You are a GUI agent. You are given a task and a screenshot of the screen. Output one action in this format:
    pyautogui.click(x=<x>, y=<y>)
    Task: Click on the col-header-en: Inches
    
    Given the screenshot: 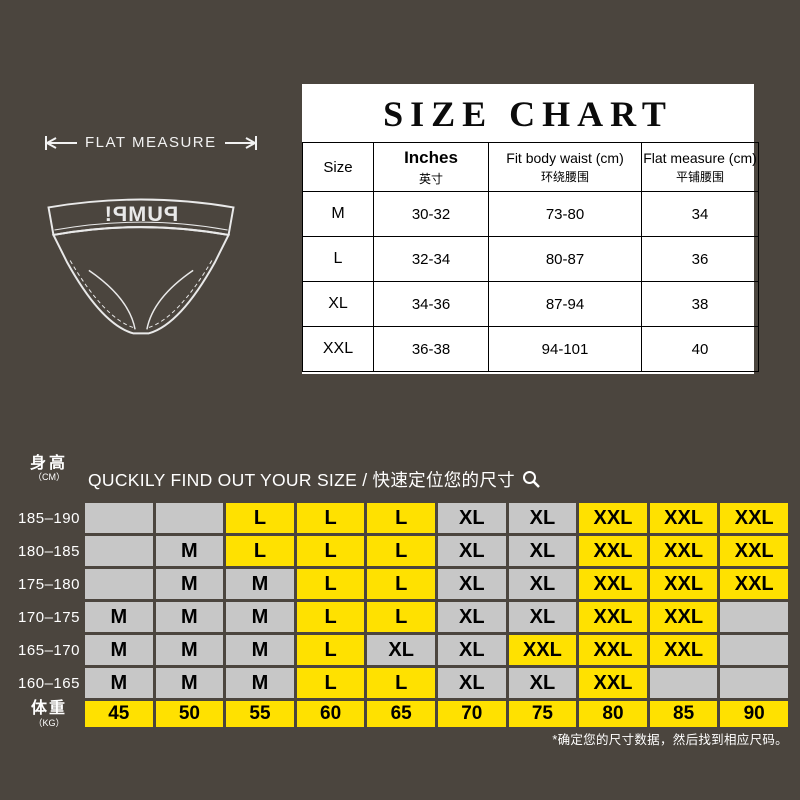 What is the action you would take?
    pyautogui.click(x=431, y=157)
    